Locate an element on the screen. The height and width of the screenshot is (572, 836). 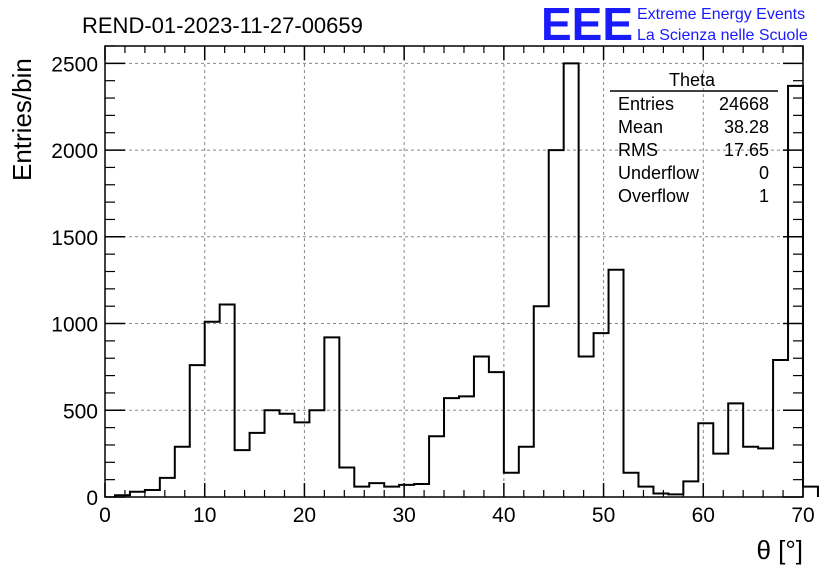
stats-row-label: Mean is located at coordinates (640, 127).